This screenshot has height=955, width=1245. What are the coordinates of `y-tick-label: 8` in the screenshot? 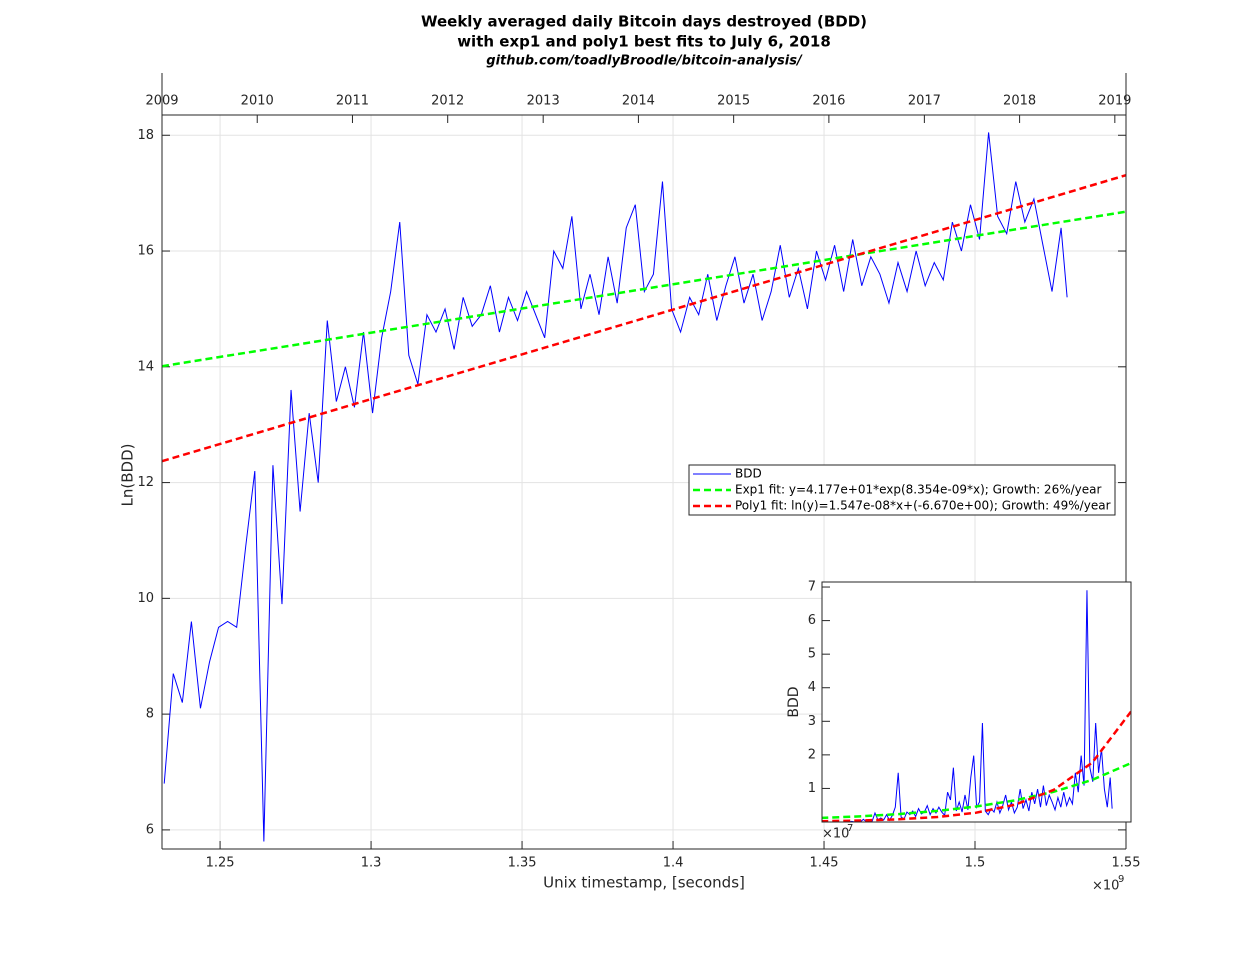 It's located at (150, 714).